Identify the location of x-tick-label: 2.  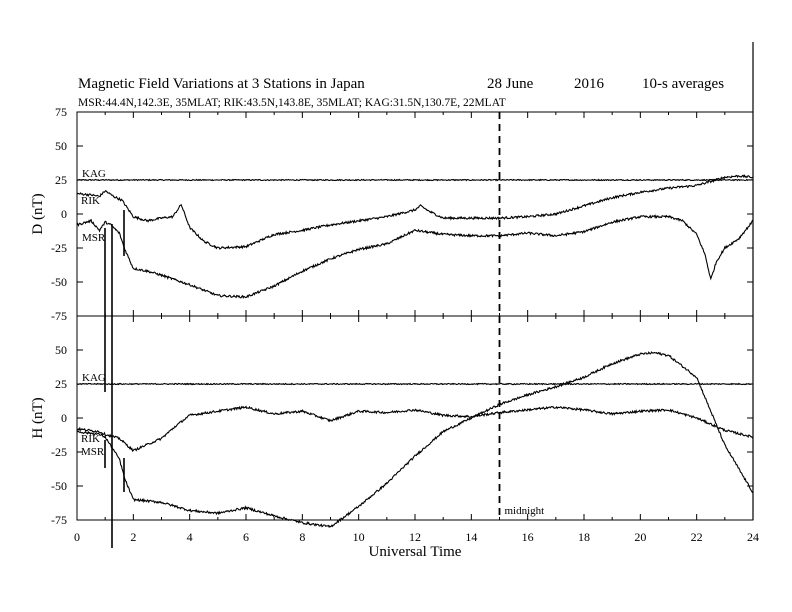
(133, 537).